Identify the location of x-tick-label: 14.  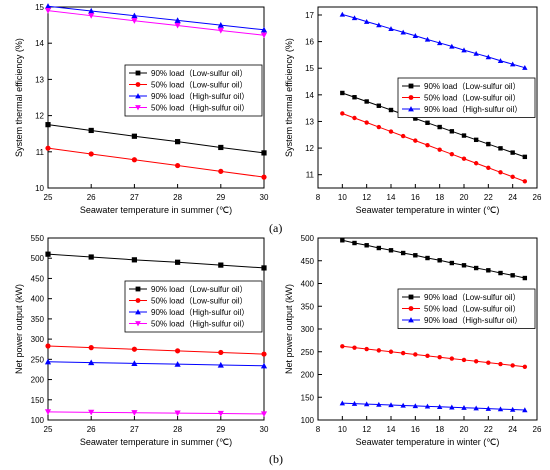
(391, 197).